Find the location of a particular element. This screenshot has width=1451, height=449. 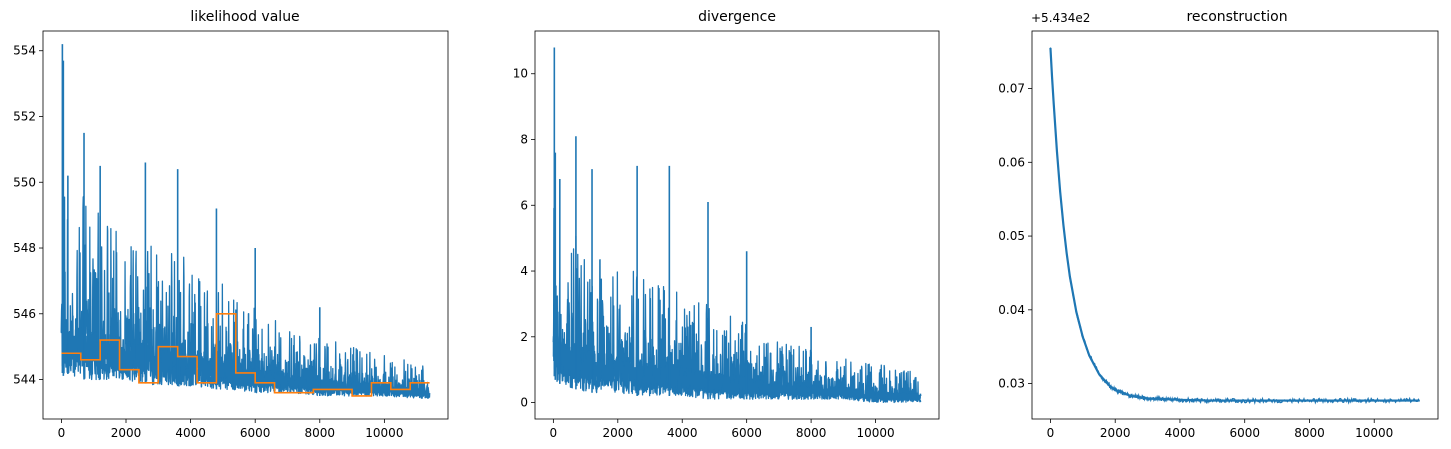

y-offset-text: +5.434e2 is located at coordinates (1060, 18).